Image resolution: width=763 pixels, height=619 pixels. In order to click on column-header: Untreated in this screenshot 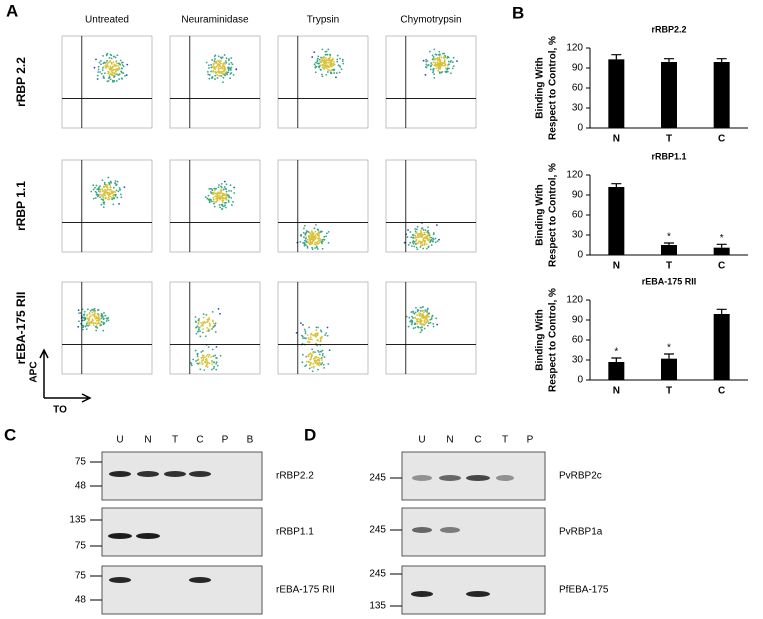, I will do `click(107, 20)`.